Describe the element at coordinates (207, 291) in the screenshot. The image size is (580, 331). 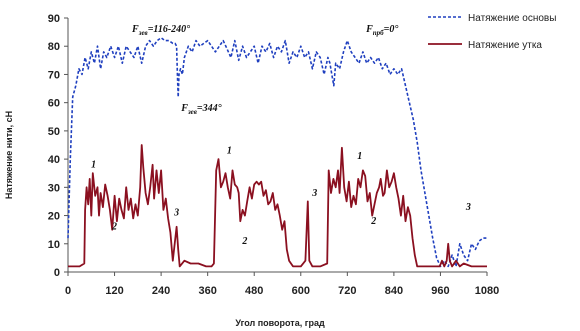
I see `x-tick-label: 360` at that location.